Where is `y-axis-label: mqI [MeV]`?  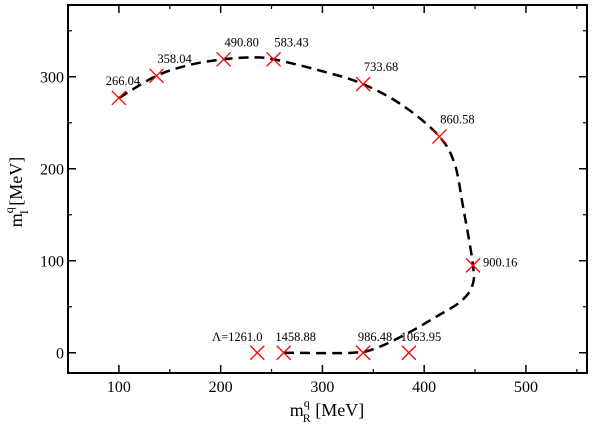 y-axis-label: mqI [MeV] is located at coordinates (16, 192).